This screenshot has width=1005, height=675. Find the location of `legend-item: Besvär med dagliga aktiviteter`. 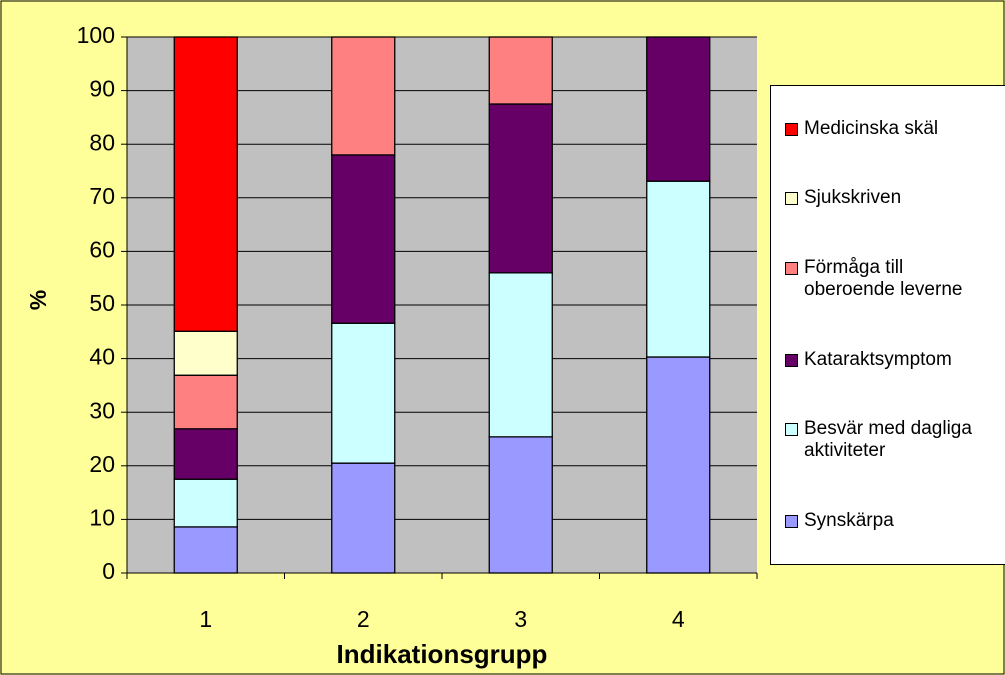

legend-item: Besvär med dagliga aktiviteter is located at coordinates (880, 440).